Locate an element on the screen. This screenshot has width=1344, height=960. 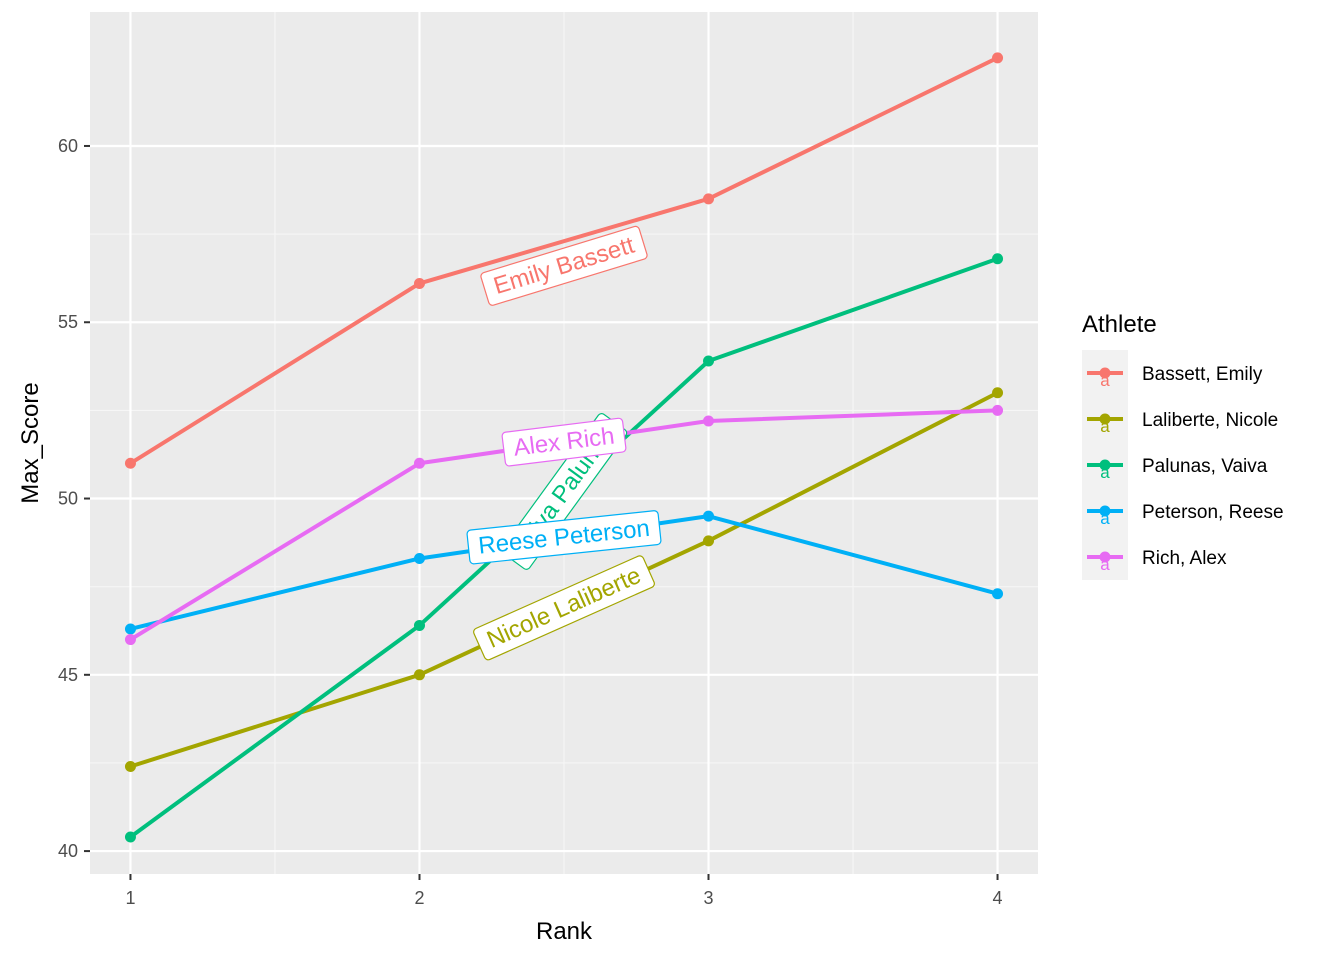
legend-item: a Rich, Alex is located at coordinates (1154, 557).